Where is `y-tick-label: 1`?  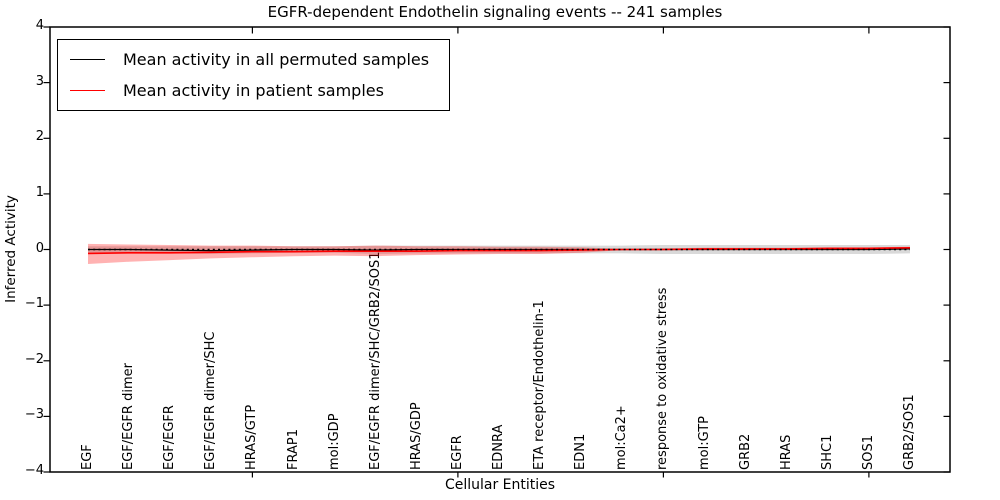
y-tick-label: 1 is located at coordinates (39, 192).